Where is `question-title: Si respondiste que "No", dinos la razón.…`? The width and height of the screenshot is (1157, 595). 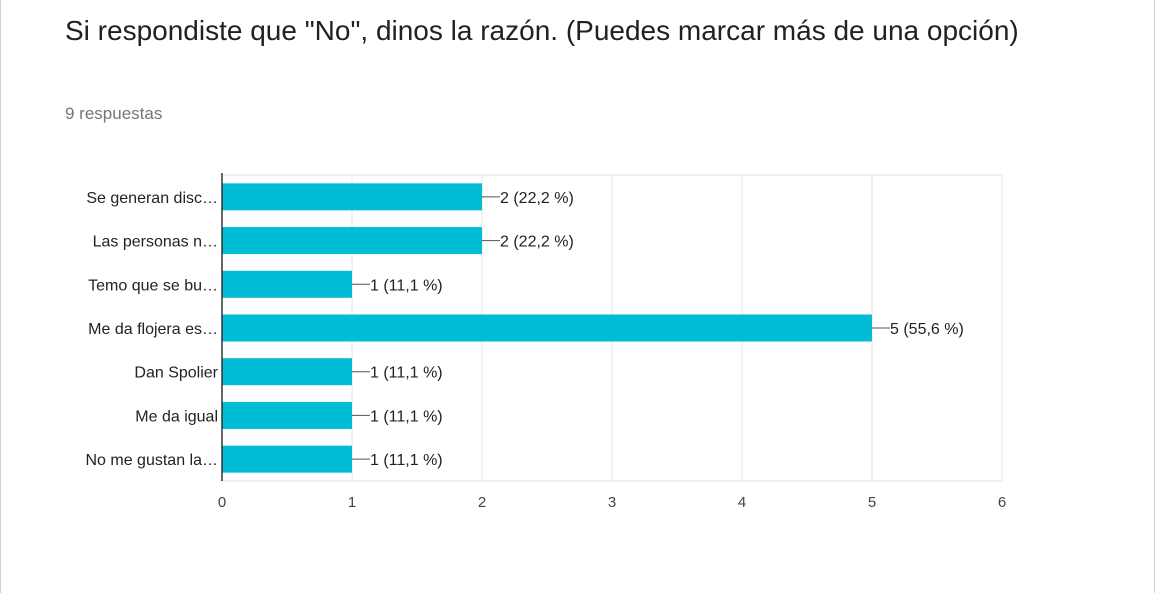 question-title: Si respondiste que "No", dinos la razón.… is located at coordinates (542, 30).